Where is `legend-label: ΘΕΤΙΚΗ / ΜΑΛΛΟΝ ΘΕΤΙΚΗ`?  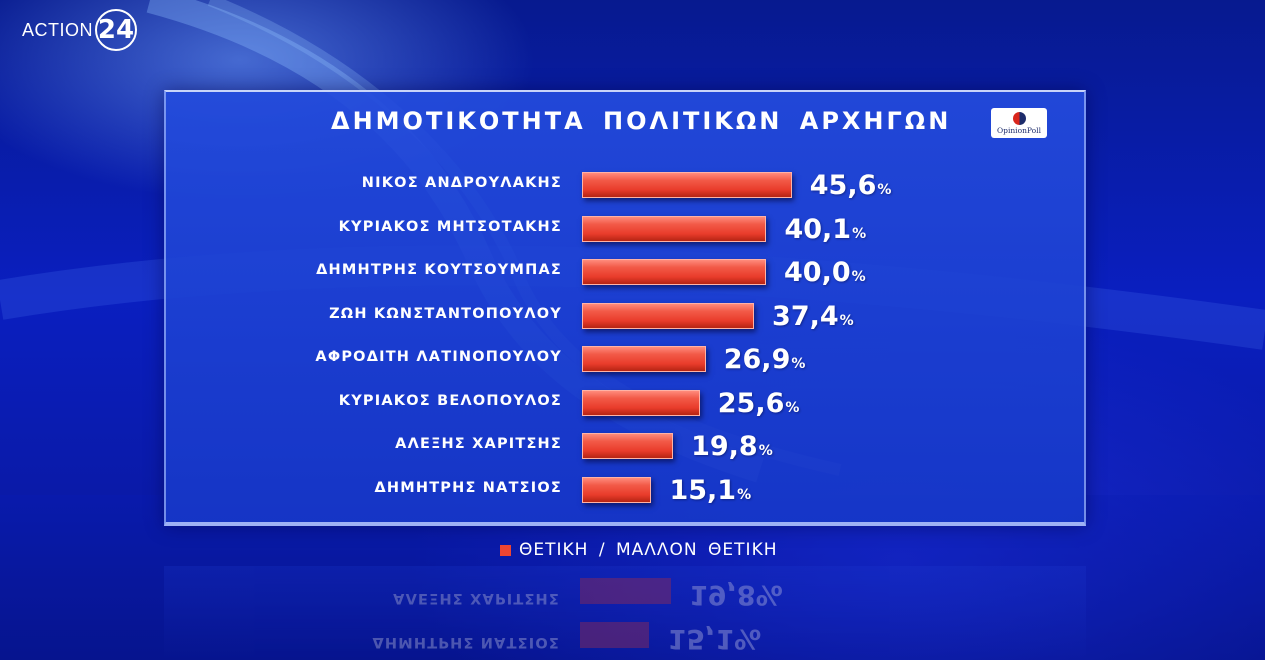
legend-label: ΘΕΤΙΚΗ / ΜΑΛΛΟΝ ΘΕΤΙΚΗ is located at coordinates (648, 550).